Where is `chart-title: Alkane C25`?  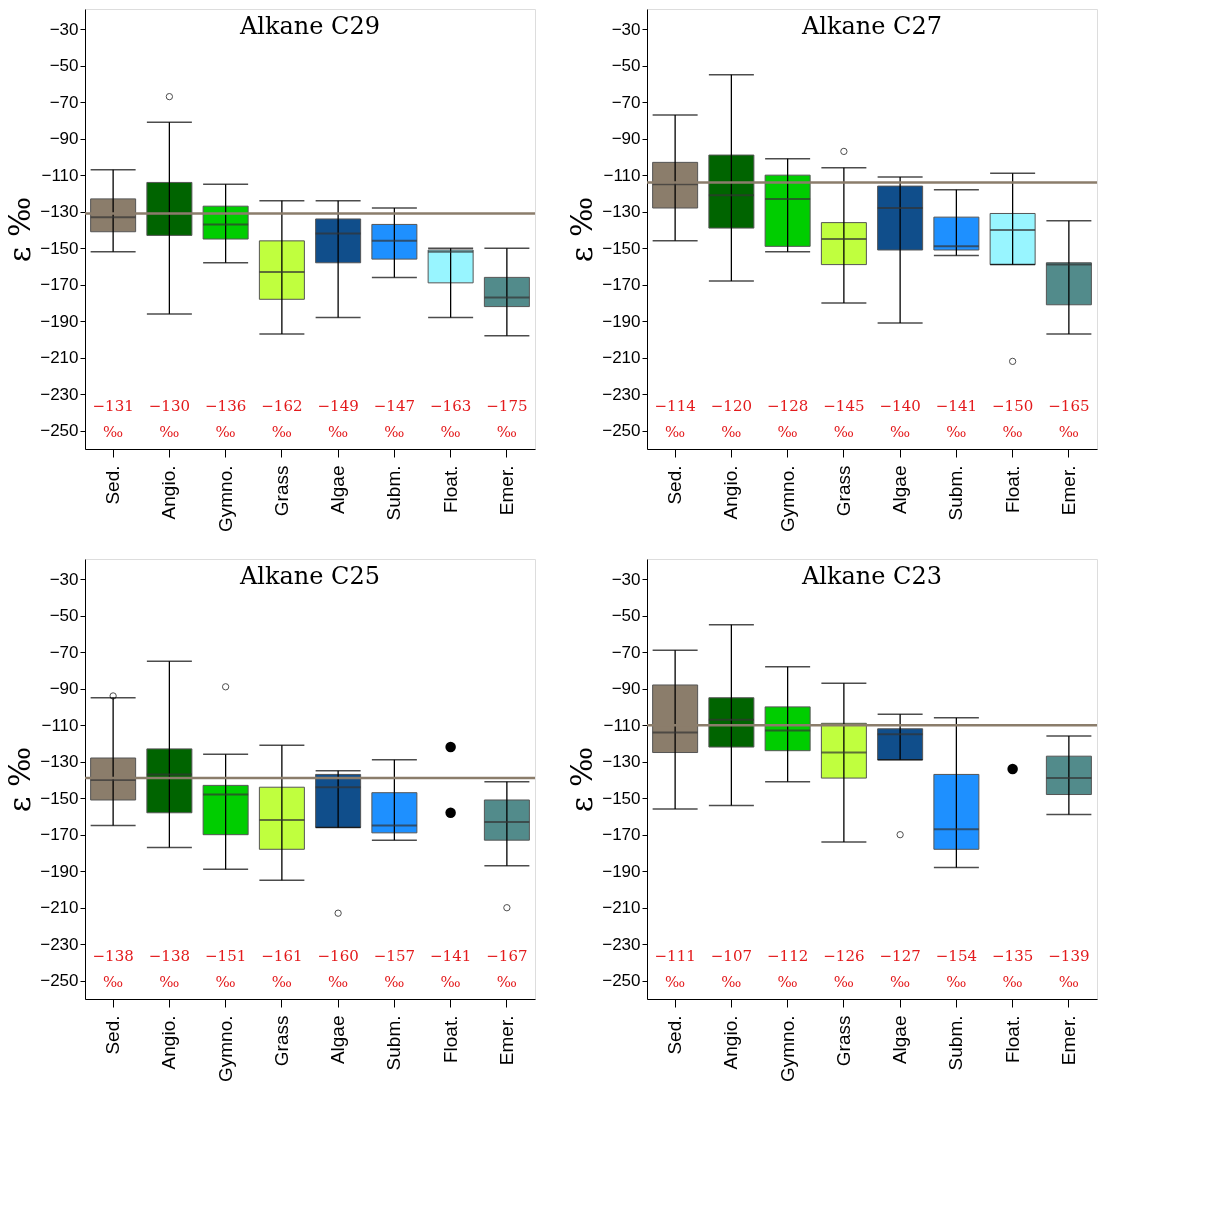
chart-title: Alkane C25 is located at coordinates (309, 576).